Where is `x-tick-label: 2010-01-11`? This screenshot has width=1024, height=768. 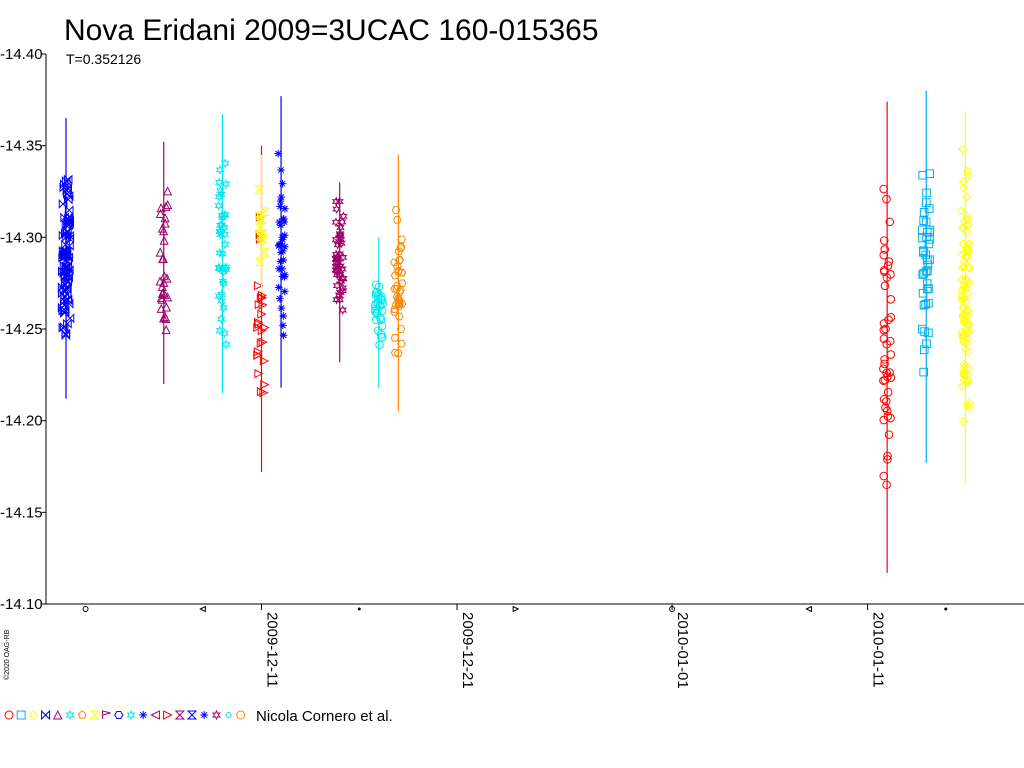 x-tick-label: 2010-01-11 is located at coordinates (878, 650).